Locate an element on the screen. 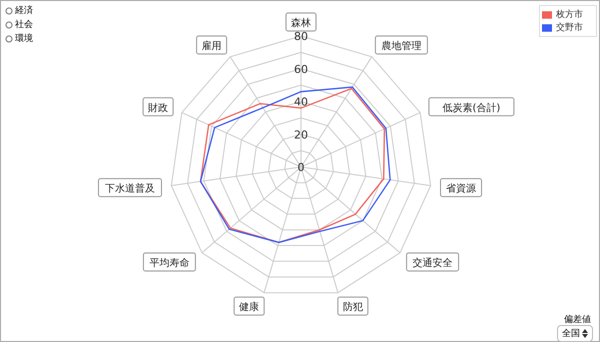 This screenshot has height=342, width=600. spoke-label: 防犯 is located at coordinates (352, 307).